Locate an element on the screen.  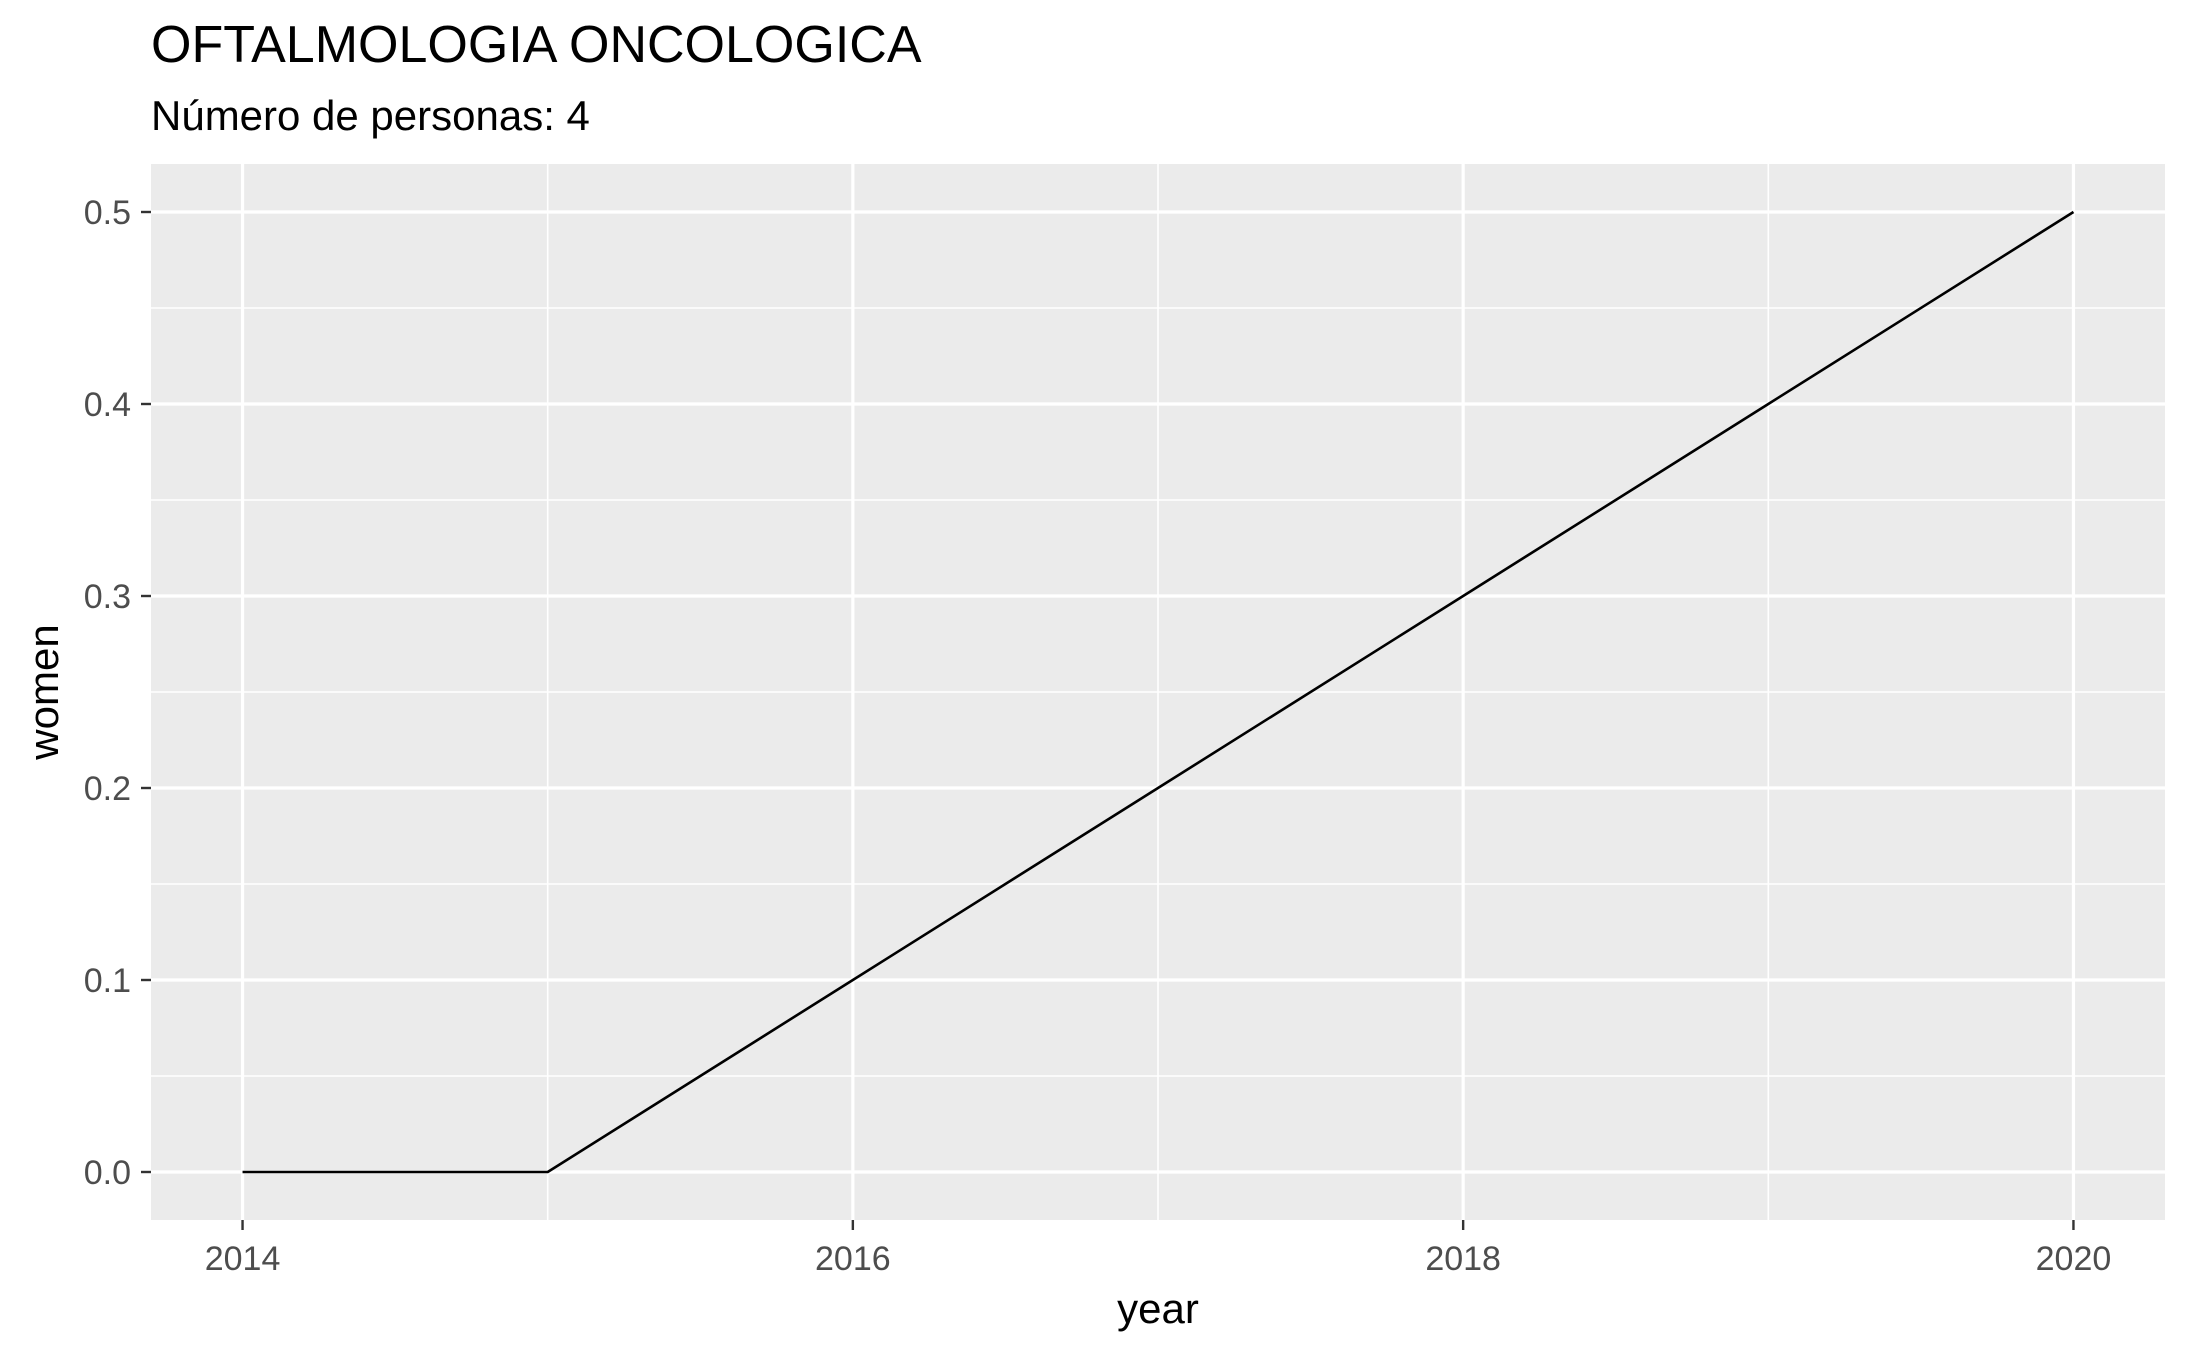
chart-title: OFTALMOLOGIA ONCOLOGICA is located at coordinates (536, 45).